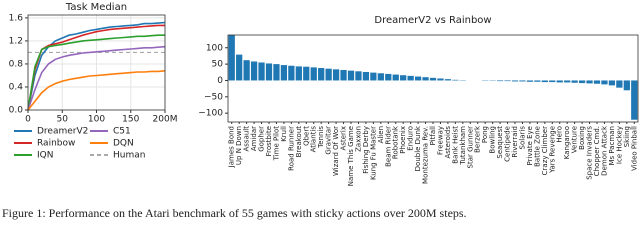 The height and width of the screenshot is (240, 640). I want to click on x-tick-label: Asterix, so click(344, 138).